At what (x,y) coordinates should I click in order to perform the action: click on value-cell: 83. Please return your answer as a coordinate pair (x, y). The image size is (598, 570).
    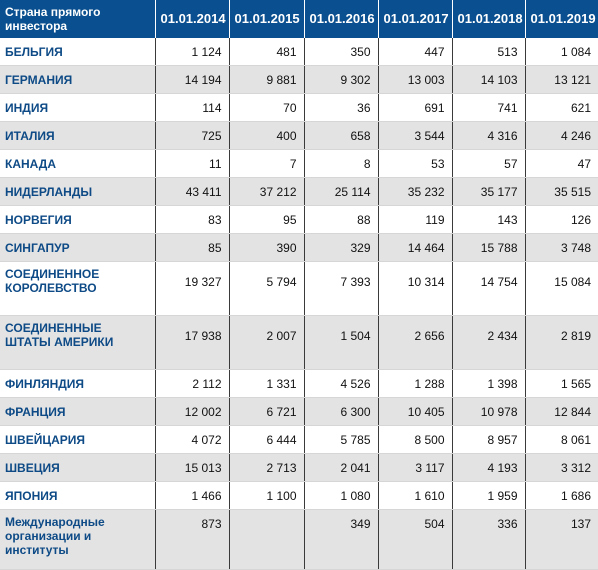
    Looking at the image, I should click on (192, 219).